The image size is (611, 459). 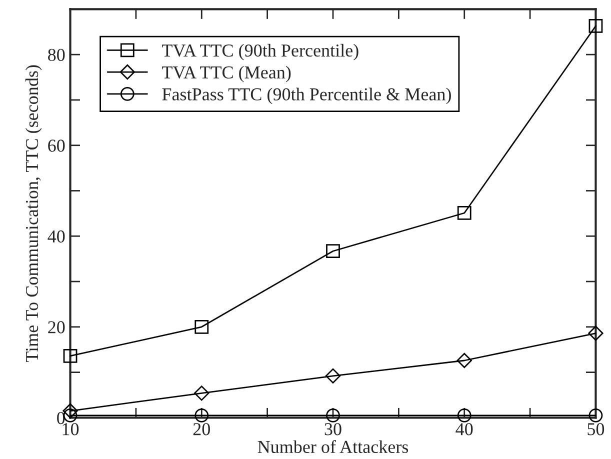 I want to click on x-tick-label: 40, so click(x=464, y=429).